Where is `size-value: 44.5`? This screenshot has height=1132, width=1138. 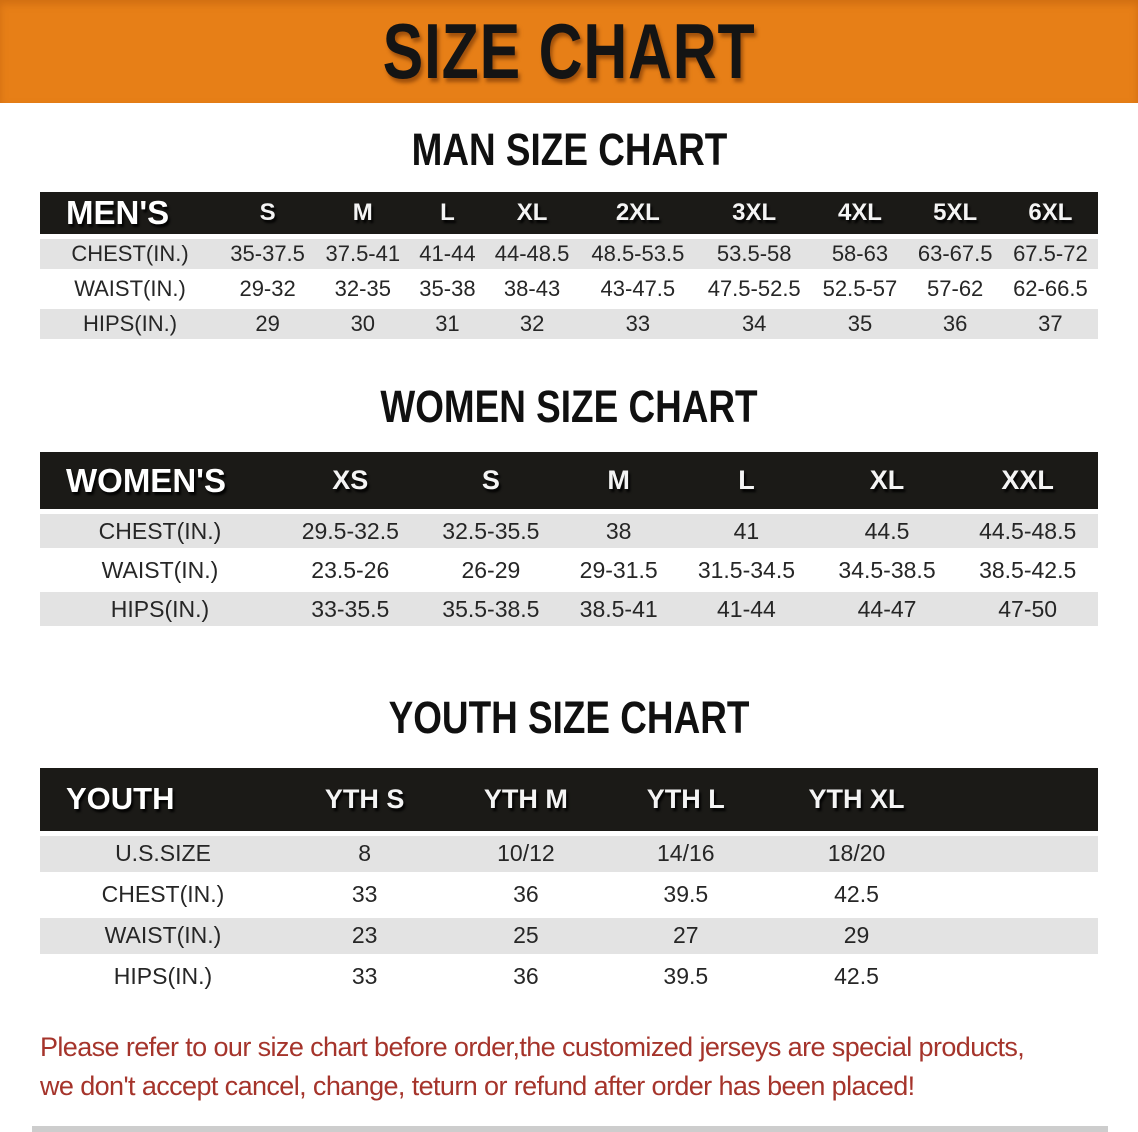
size-value: 44.5 is located at coordinates (887, 531).